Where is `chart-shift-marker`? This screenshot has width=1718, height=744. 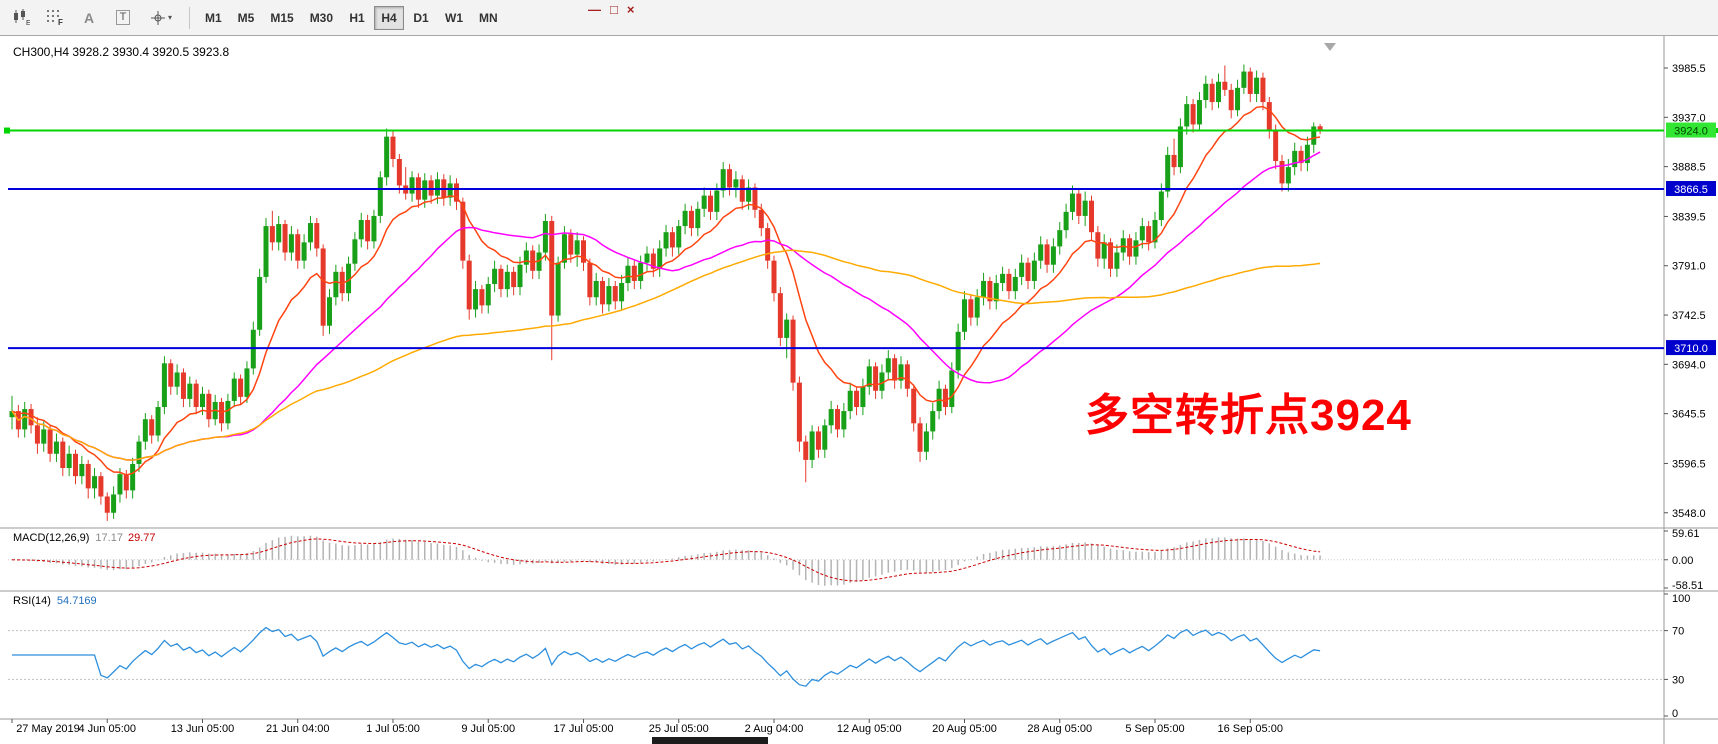
chart-shift-marker is located at coordinates (1330, 47).